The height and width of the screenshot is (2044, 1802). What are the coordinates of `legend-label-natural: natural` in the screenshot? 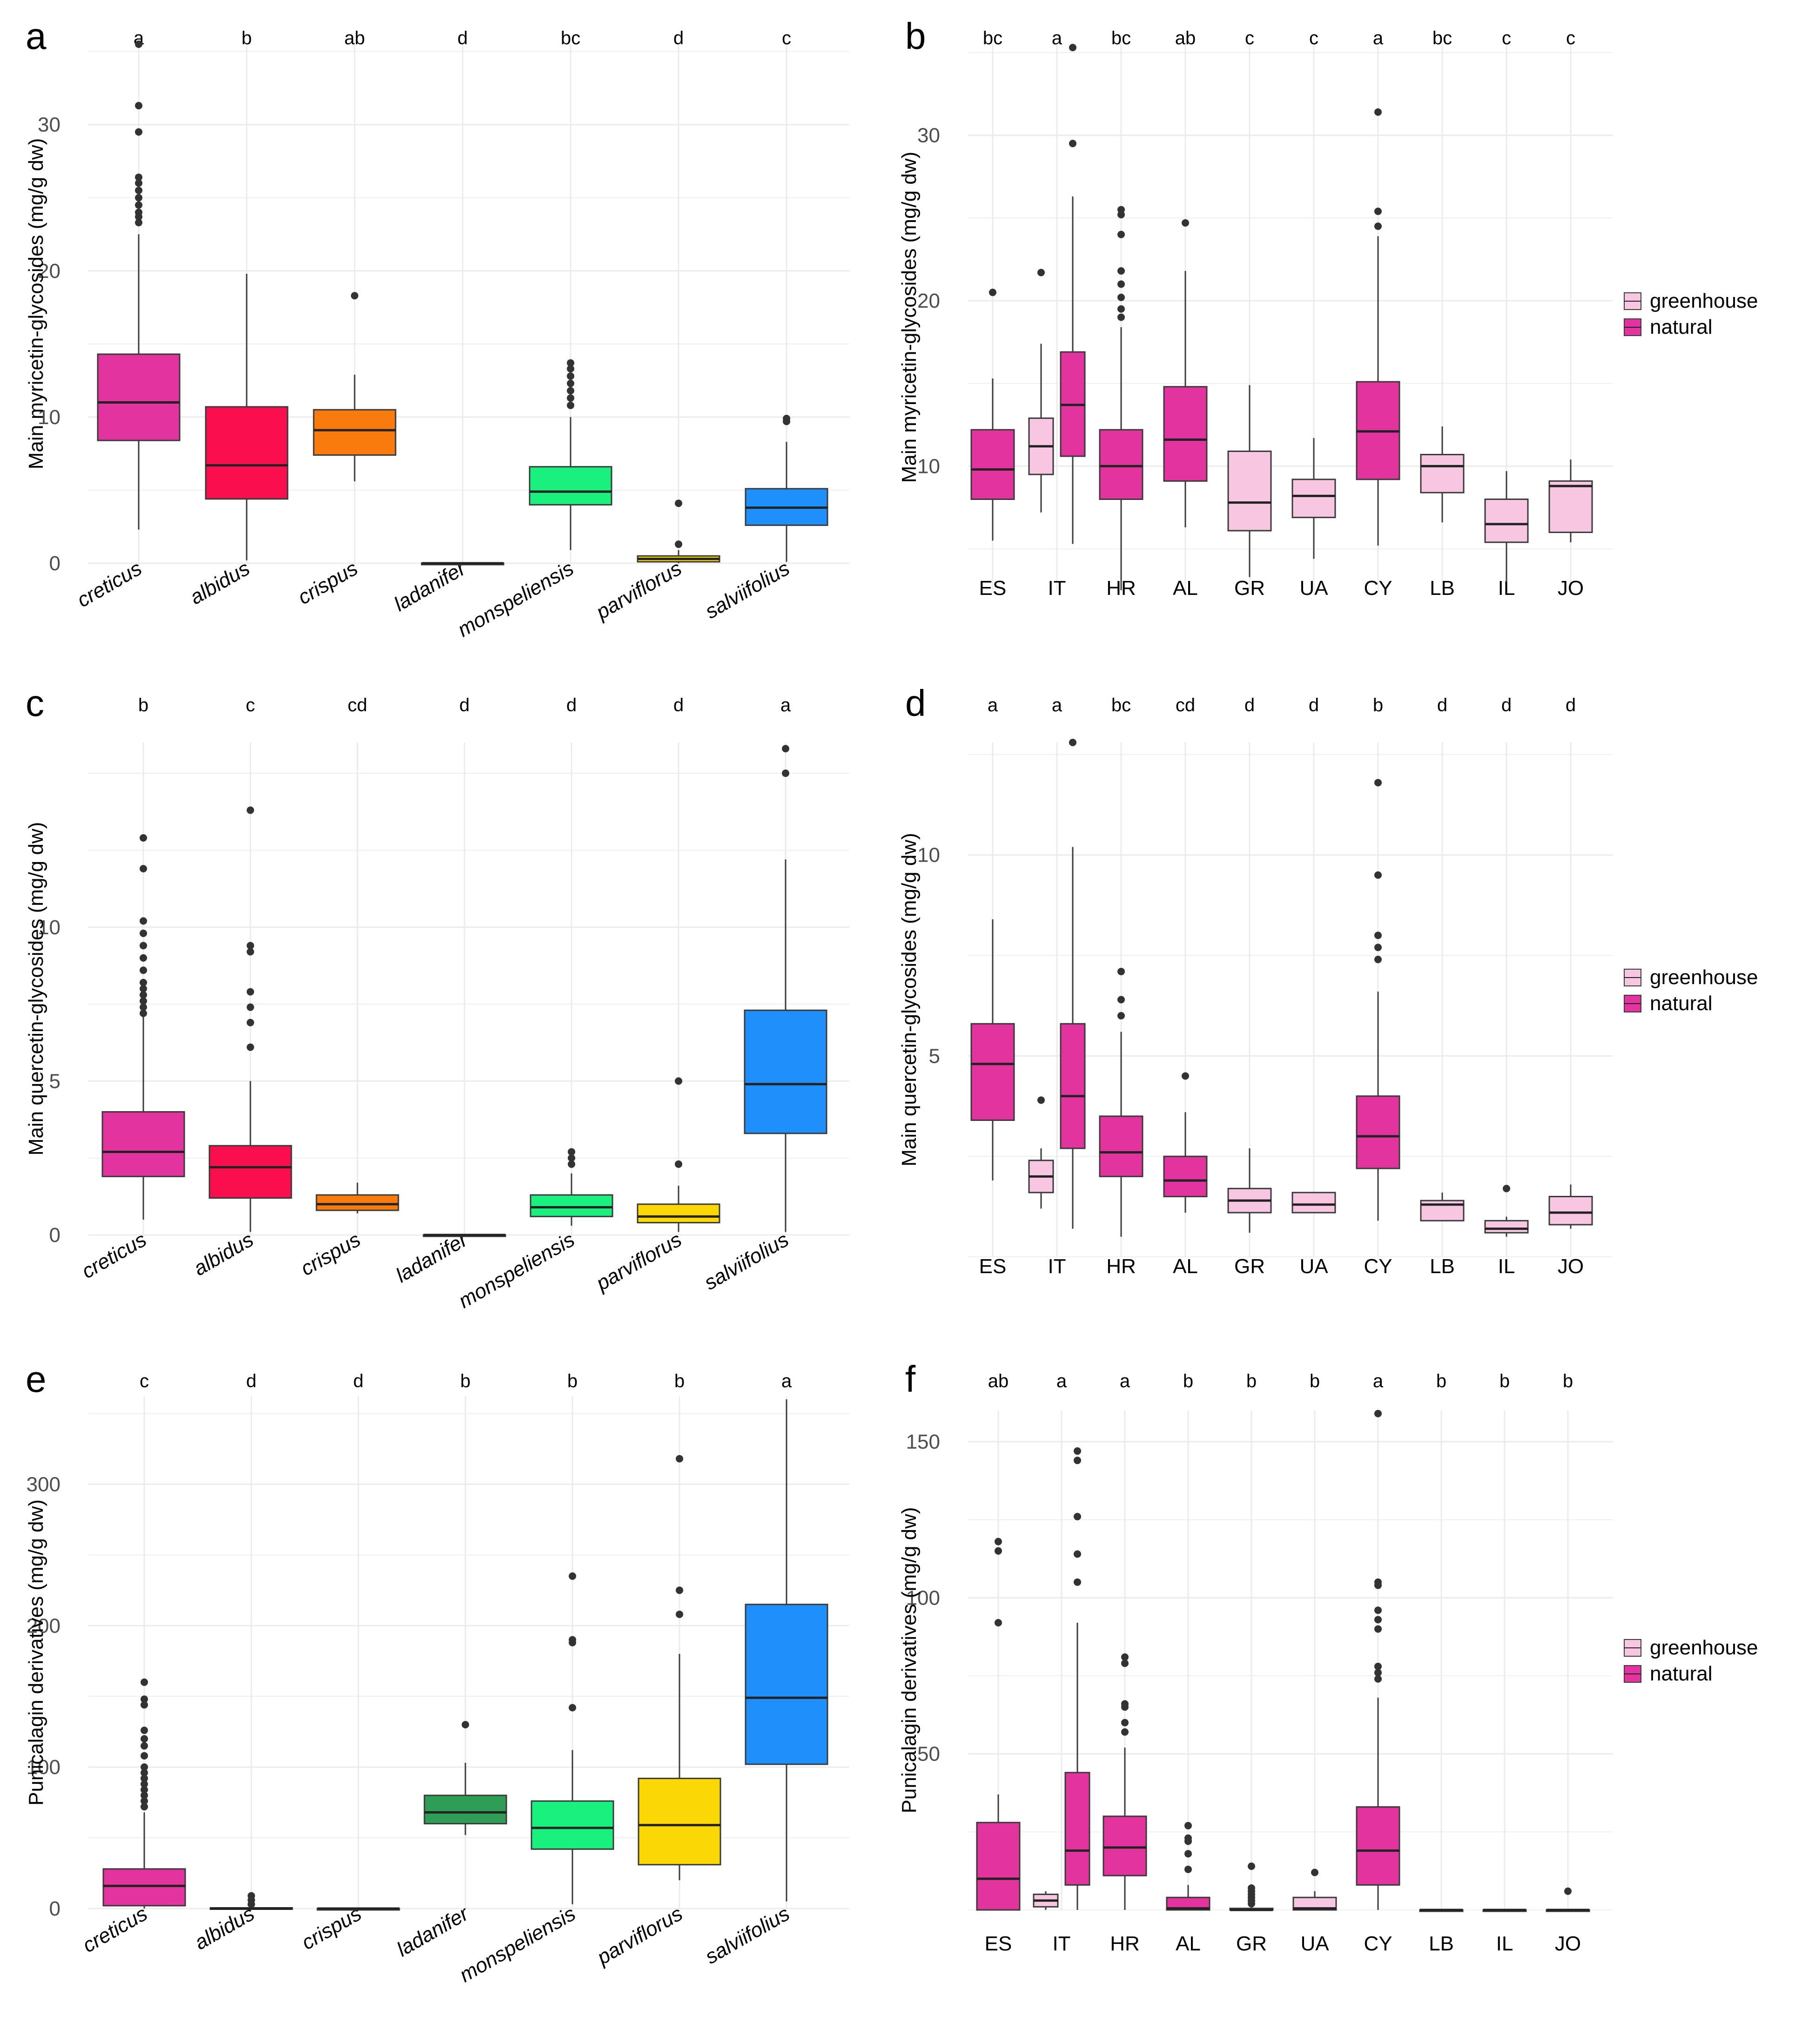 It's located at (1681, 1673).